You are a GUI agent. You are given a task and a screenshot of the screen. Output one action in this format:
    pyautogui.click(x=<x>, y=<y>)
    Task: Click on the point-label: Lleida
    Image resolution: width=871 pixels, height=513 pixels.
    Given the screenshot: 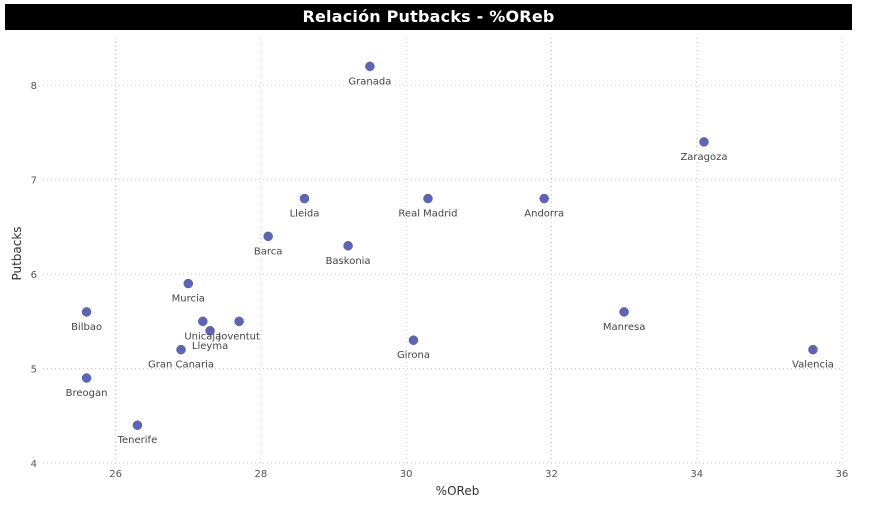 What is the action you would take?
    pyautogui.click(x=305, y=214)
    